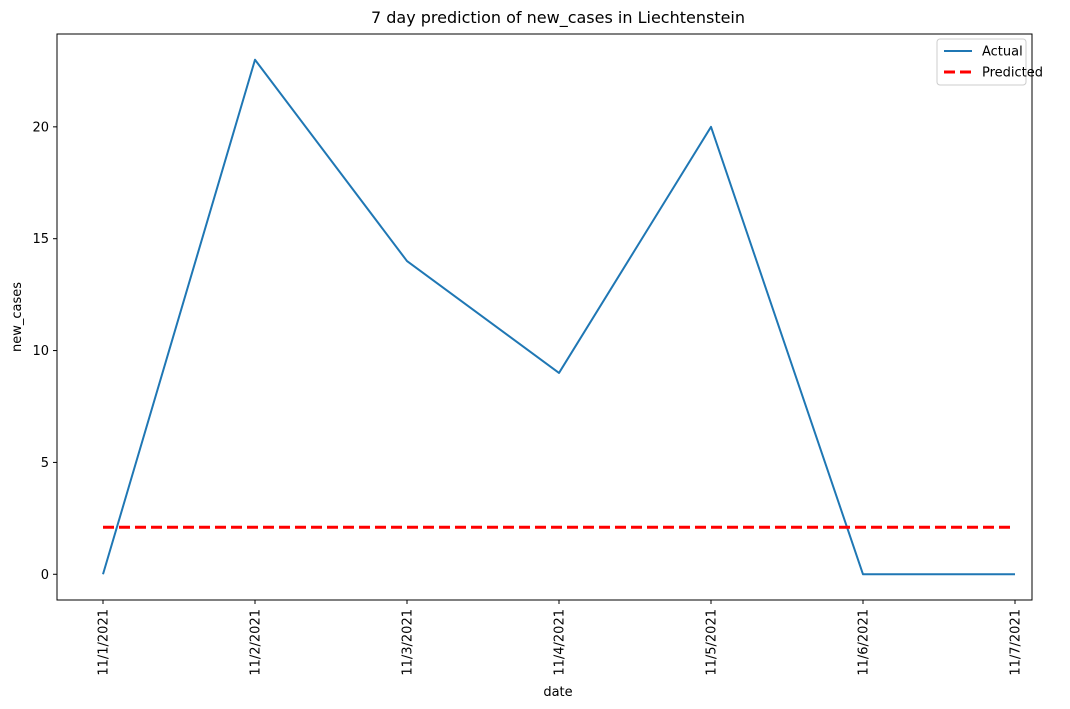  What do you see at coordinates (560, 642) in the screenshot?
I see `x-tick-label: 11/4/2021` at bounding box center [560, 642].